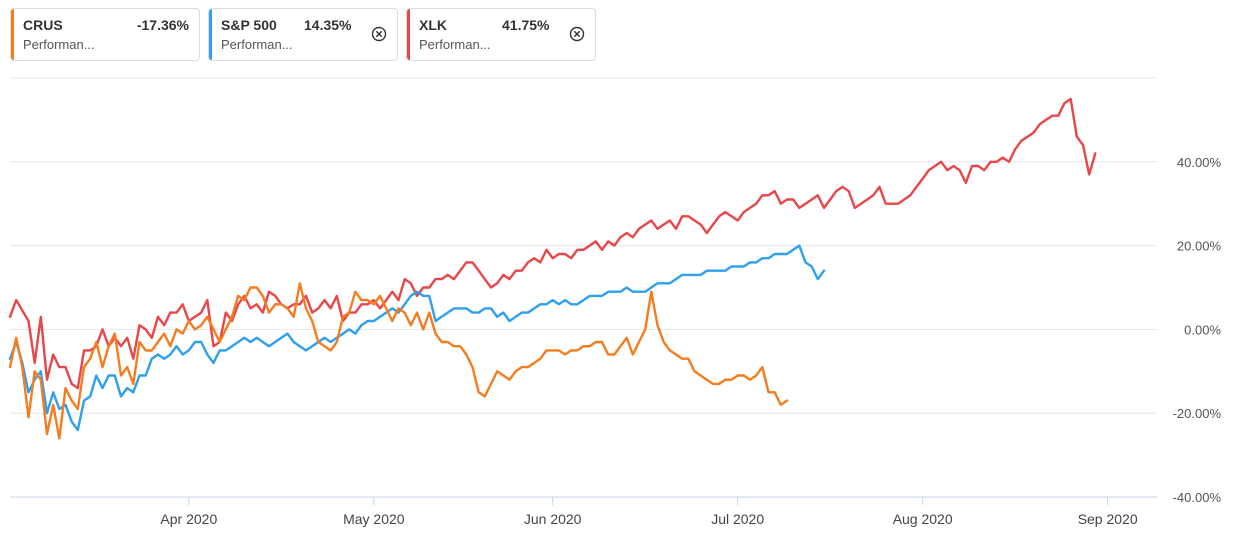  Describe the element at coordinates (1197, 413) in the screenshot. I see `y-tick-label: -20.00%` at that location.